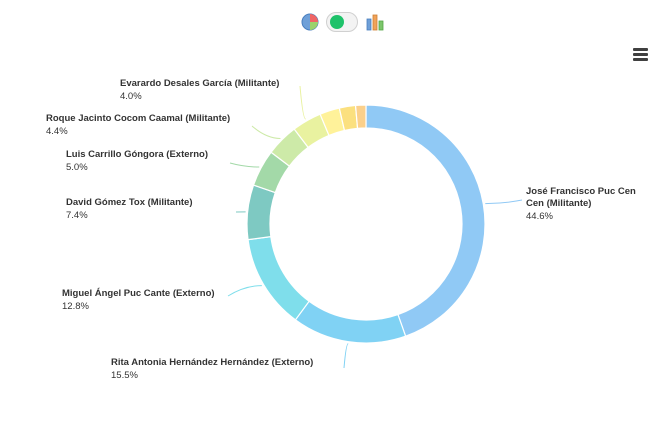 The width and height of the screenshot is (667, 432). Describe the element at coordinates (581, 191) in the screenshot. I see `slice-label-name: José Francisco Puc Cen` at that location.